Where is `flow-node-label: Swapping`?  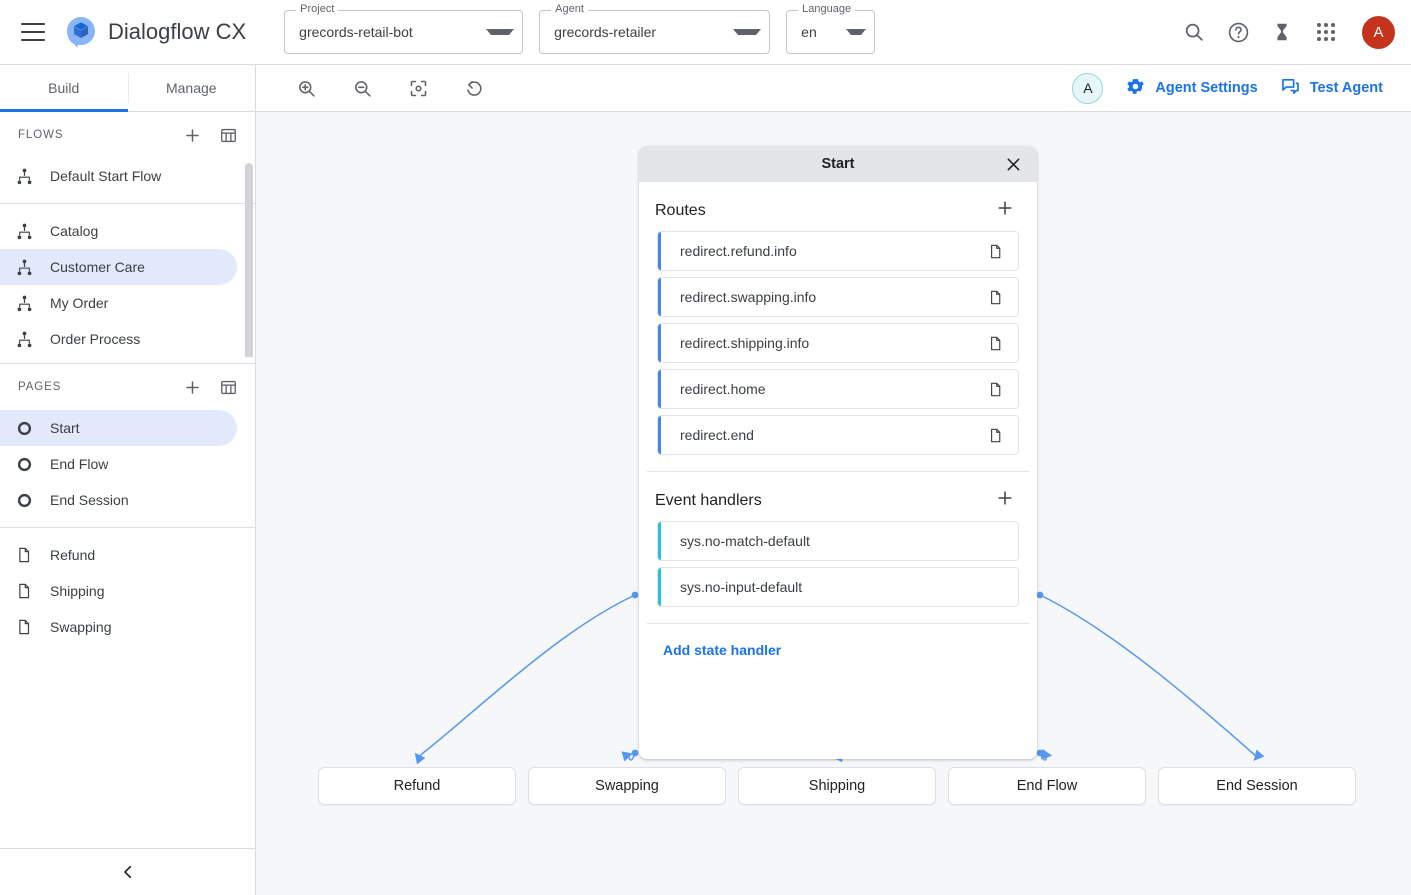 flow-node-label: Swapping is located at coordinates (627, 786).